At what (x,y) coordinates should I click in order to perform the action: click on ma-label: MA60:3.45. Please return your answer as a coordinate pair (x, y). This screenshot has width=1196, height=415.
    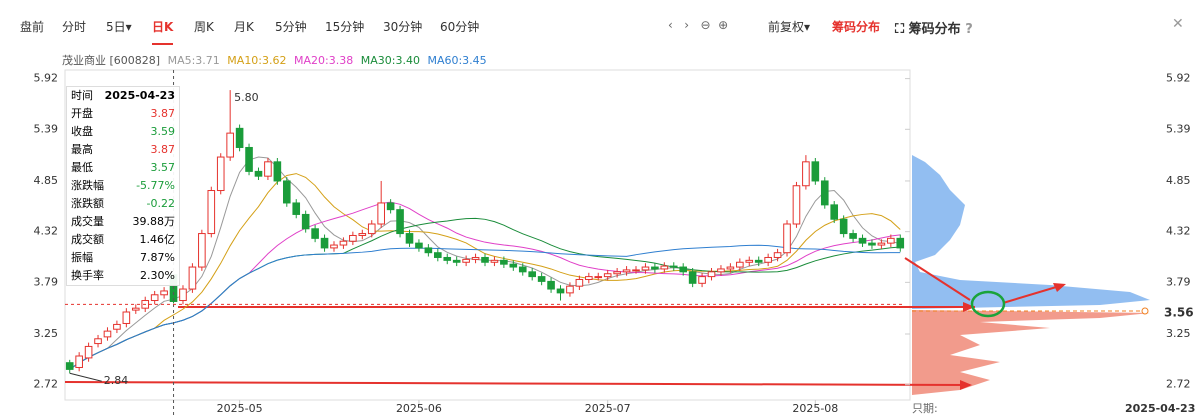
    Looking at the image, I should click on (457, 60).